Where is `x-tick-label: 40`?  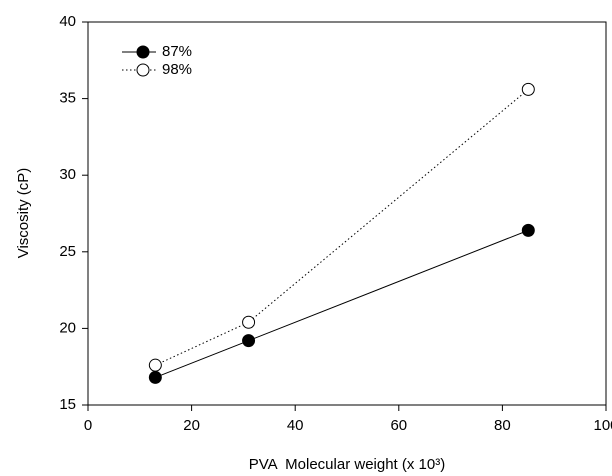 x-tick-label: 40 is located at coordinates (295, 425).